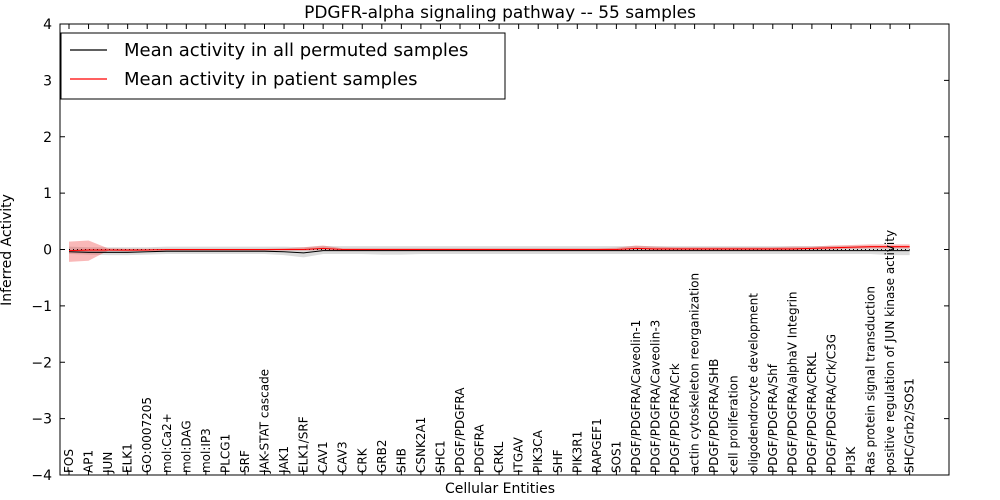 This screenshot has height=500, width=1000. I want to click on x-tick-label: JUN, so click(108, 463).